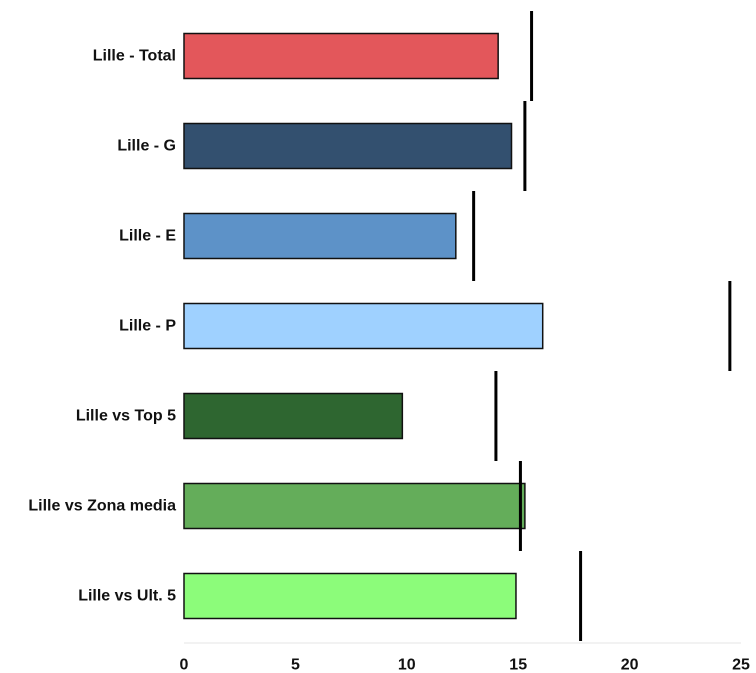 This screenshot has width=756, height=673. Describe the element at coordinates (518, 665) in the screenshot. I see `x-tick-label: 15` at that location.